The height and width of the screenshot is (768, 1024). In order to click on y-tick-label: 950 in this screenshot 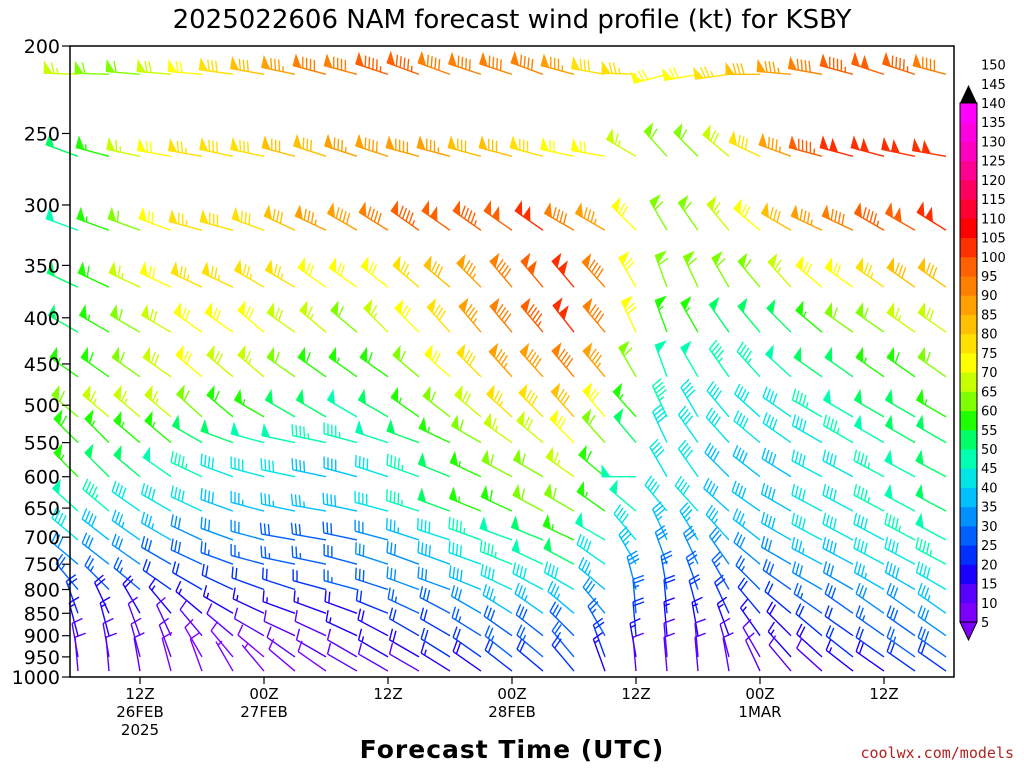, I will do `click(42, 658)`.